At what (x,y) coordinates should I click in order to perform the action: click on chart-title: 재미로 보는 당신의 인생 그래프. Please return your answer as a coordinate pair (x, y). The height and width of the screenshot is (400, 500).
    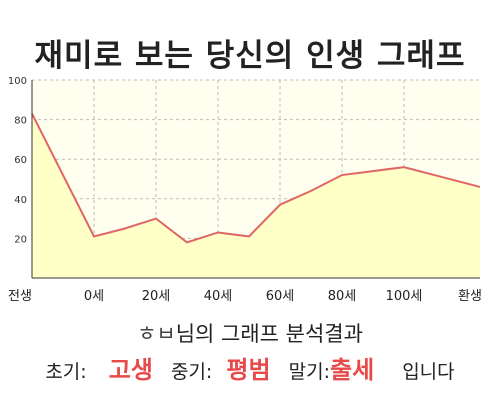
    Looking at the image, I should click on (250, 56).